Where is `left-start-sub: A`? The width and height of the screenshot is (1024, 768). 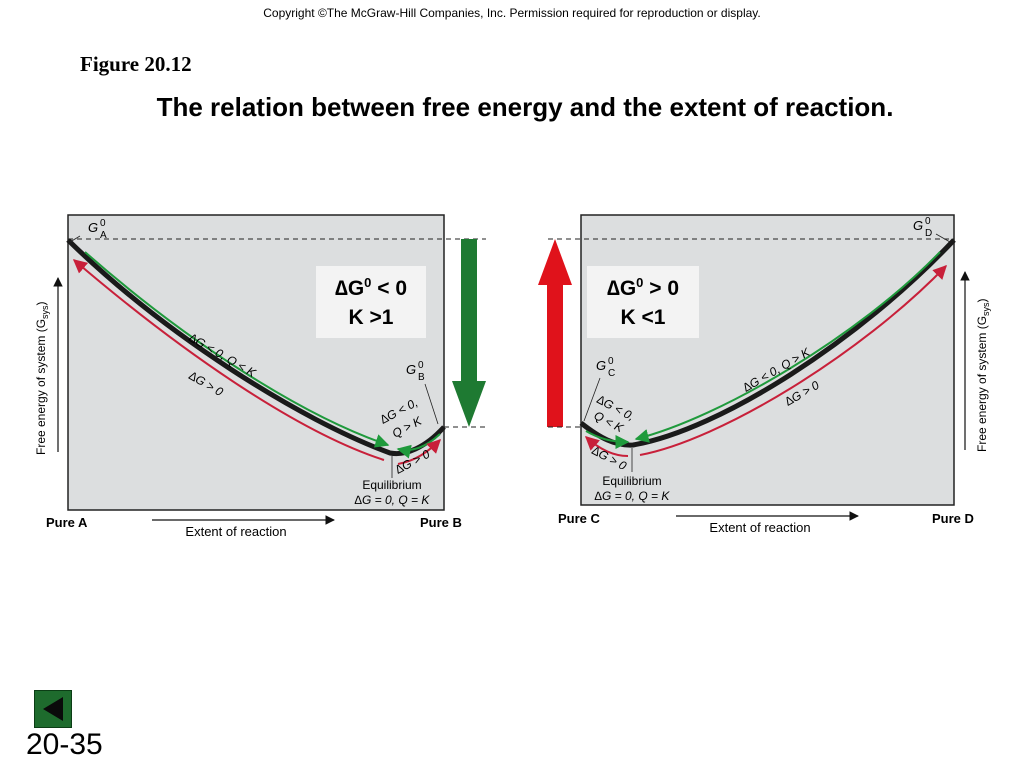
left-start-sub: A is located at coordinates (103, 235).